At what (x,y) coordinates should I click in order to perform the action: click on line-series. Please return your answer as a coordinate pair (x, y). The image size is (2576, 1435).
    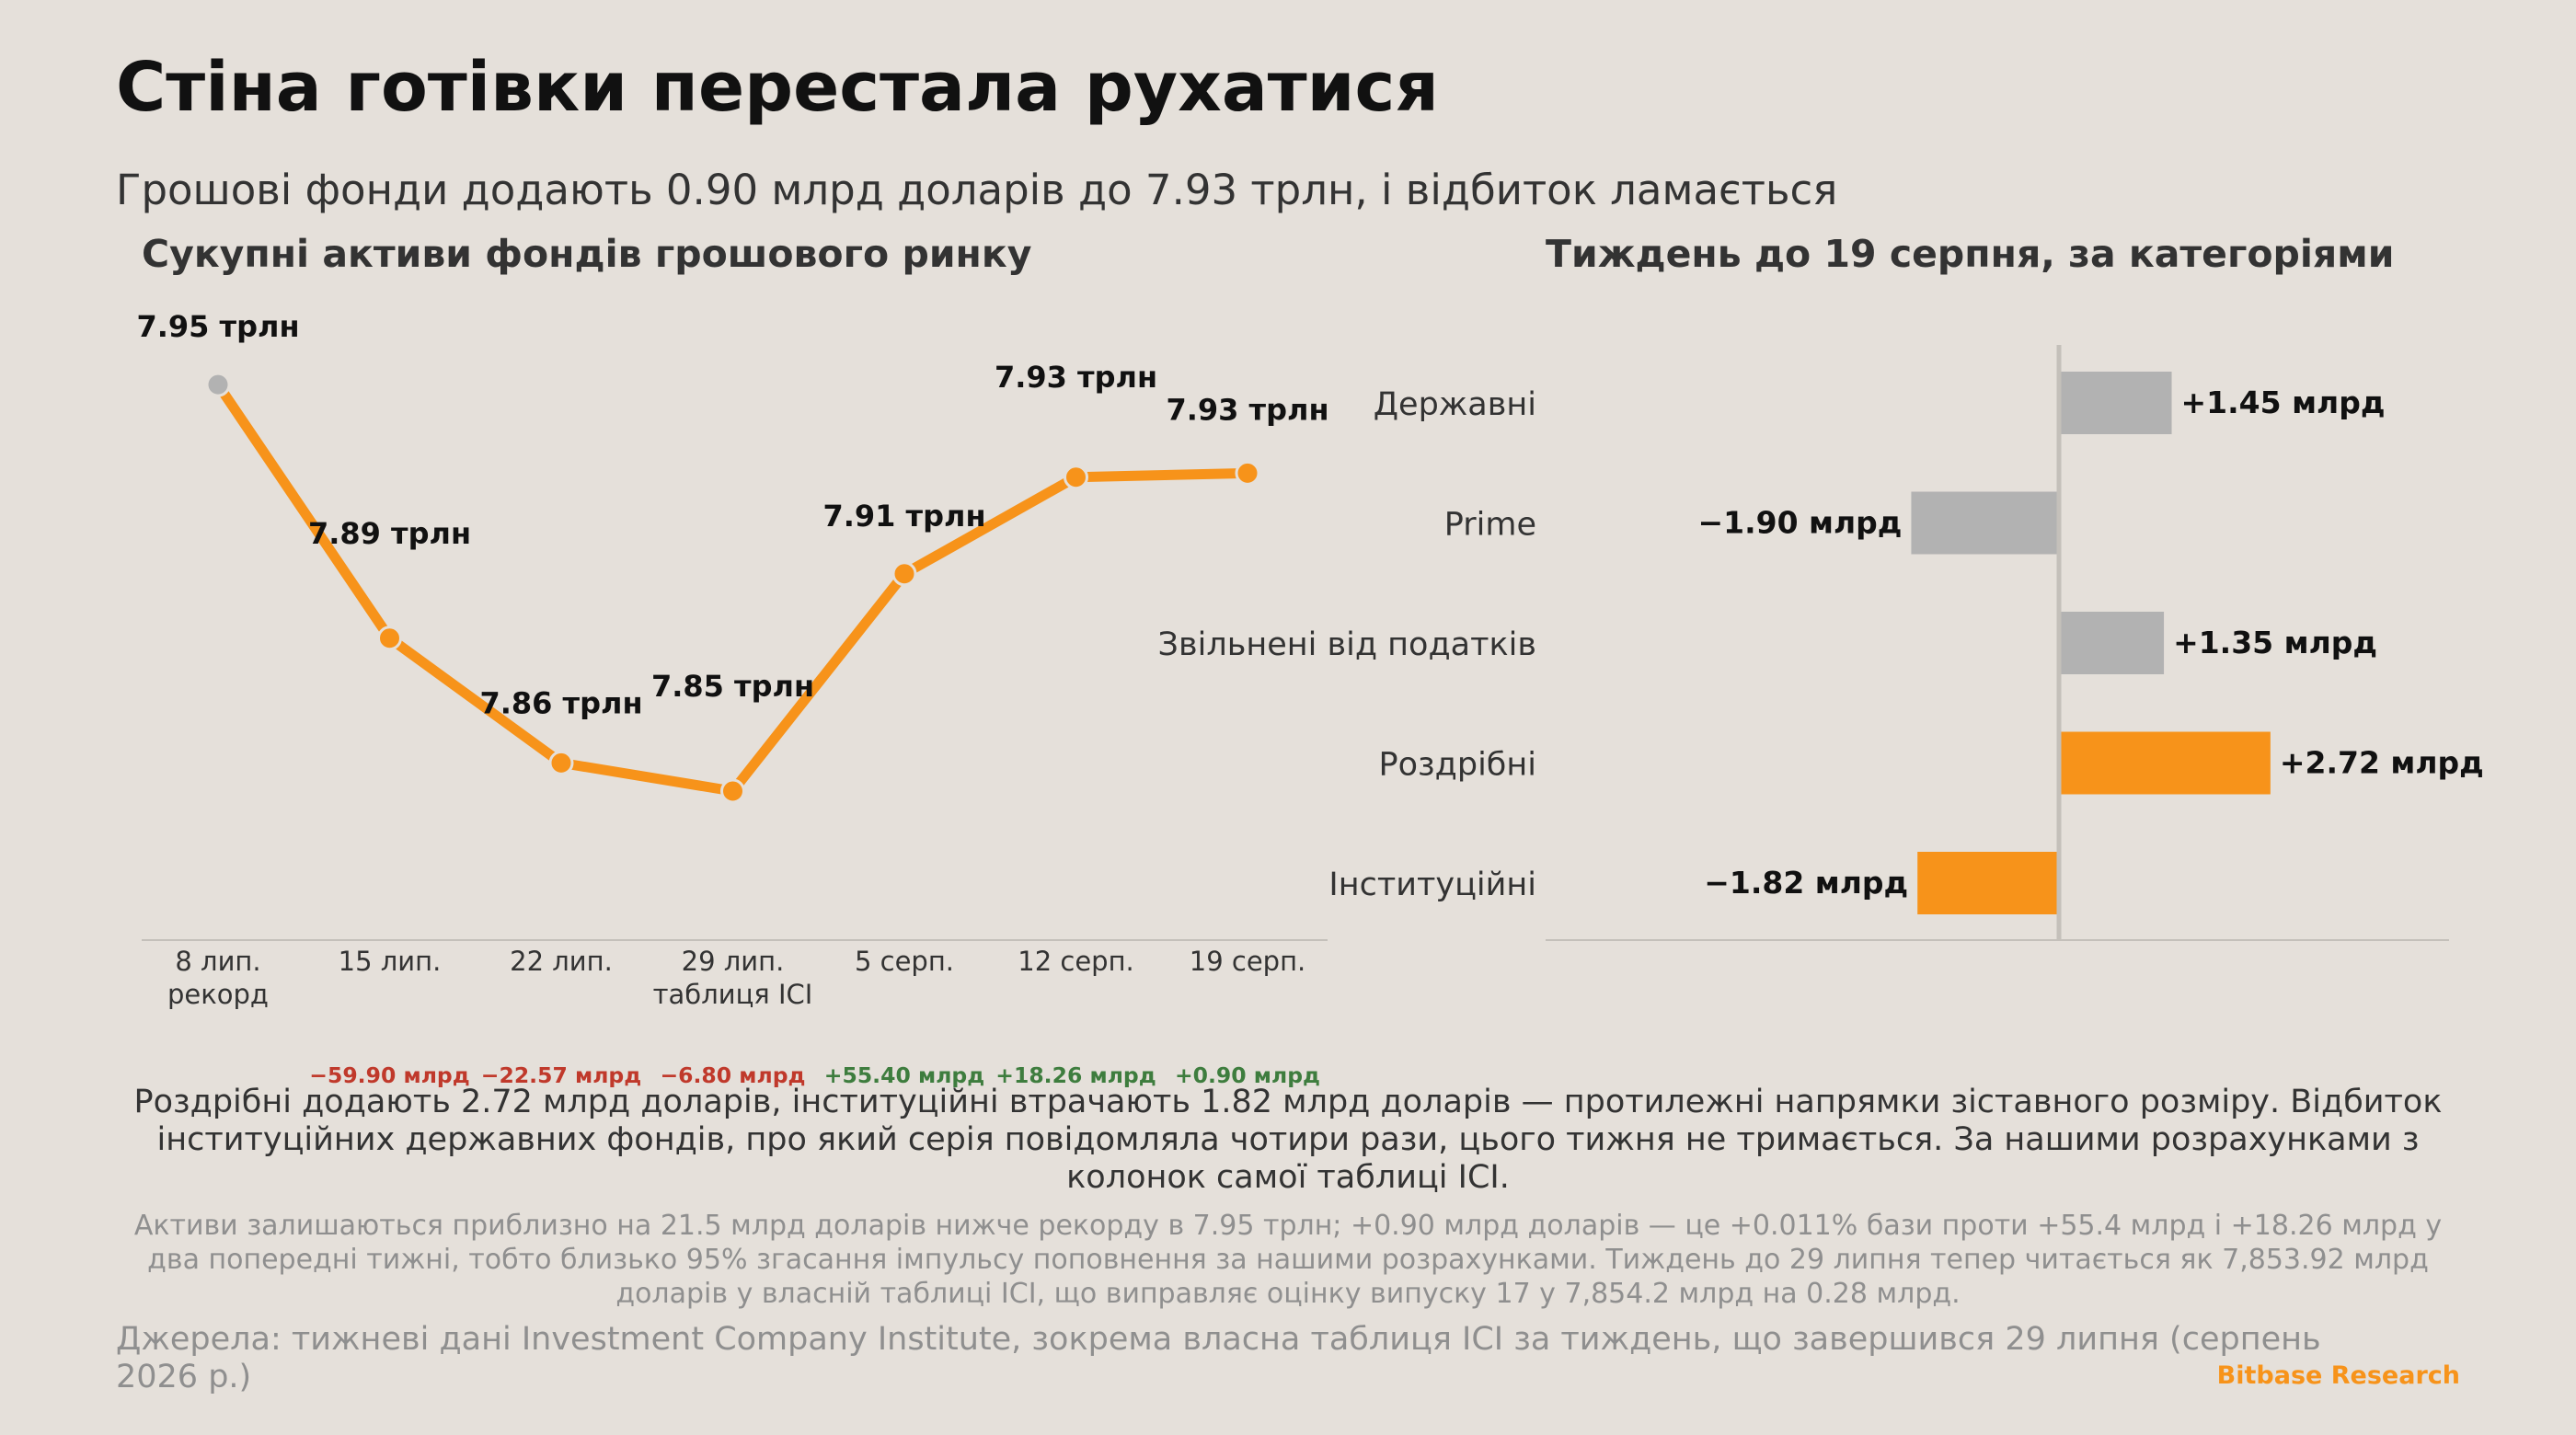
    Looking at the image, I should click on (733, 588).